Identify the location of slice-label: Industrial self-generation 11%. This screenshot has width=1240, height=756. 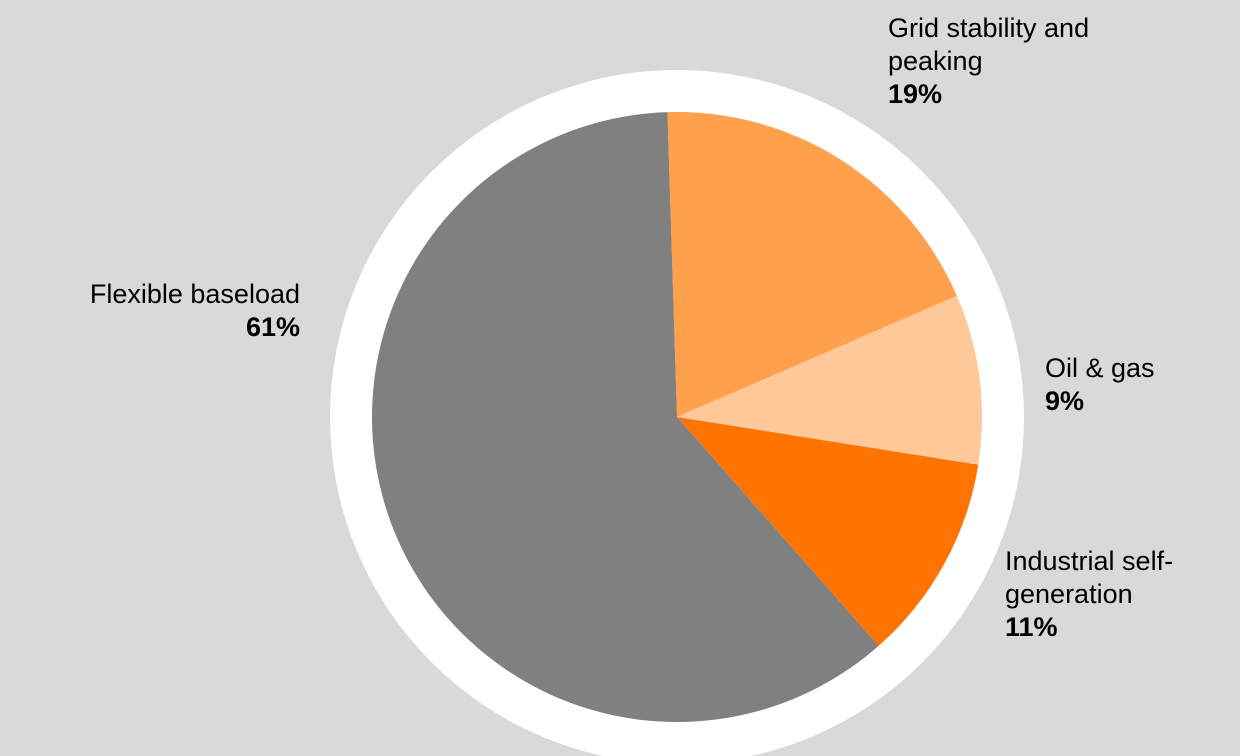
(1119, 594).